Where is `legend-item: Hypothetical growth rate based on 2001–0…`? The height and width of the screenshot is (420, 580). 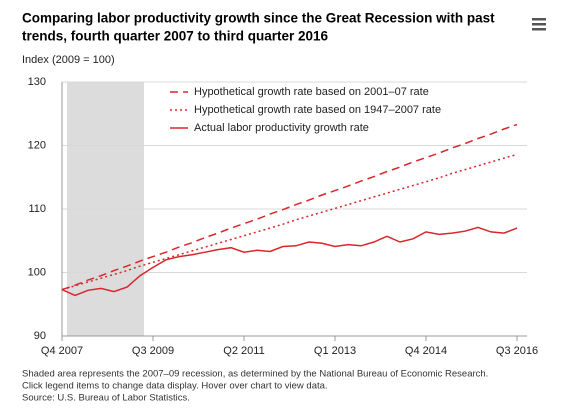 legend-item: Hypothetical growth rate based on 2001–0… is located at coordinates (299, 92).